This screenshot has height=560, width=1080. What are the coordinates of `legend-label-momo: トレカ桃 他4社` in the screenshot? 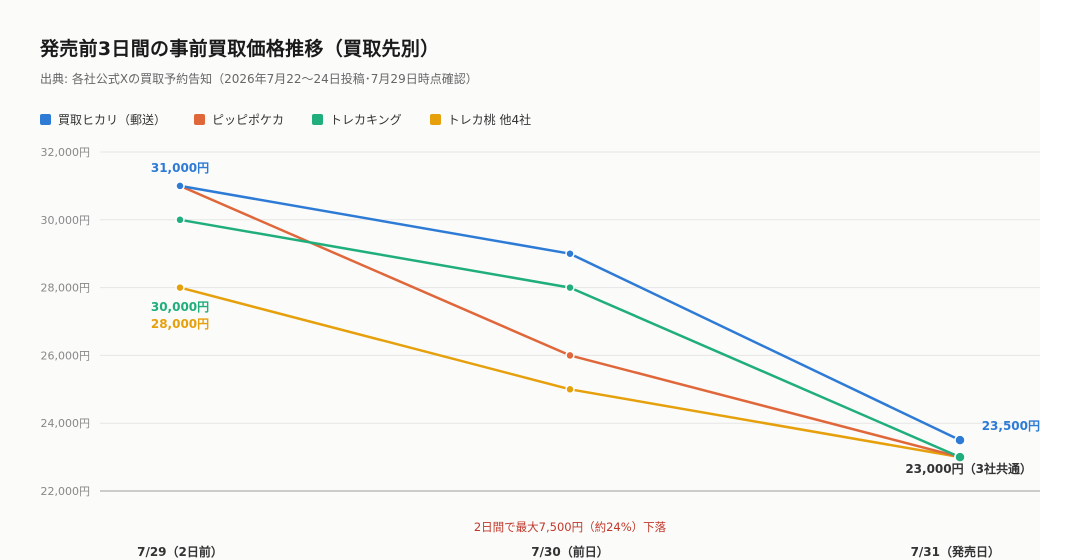 It's located at (489, 120).